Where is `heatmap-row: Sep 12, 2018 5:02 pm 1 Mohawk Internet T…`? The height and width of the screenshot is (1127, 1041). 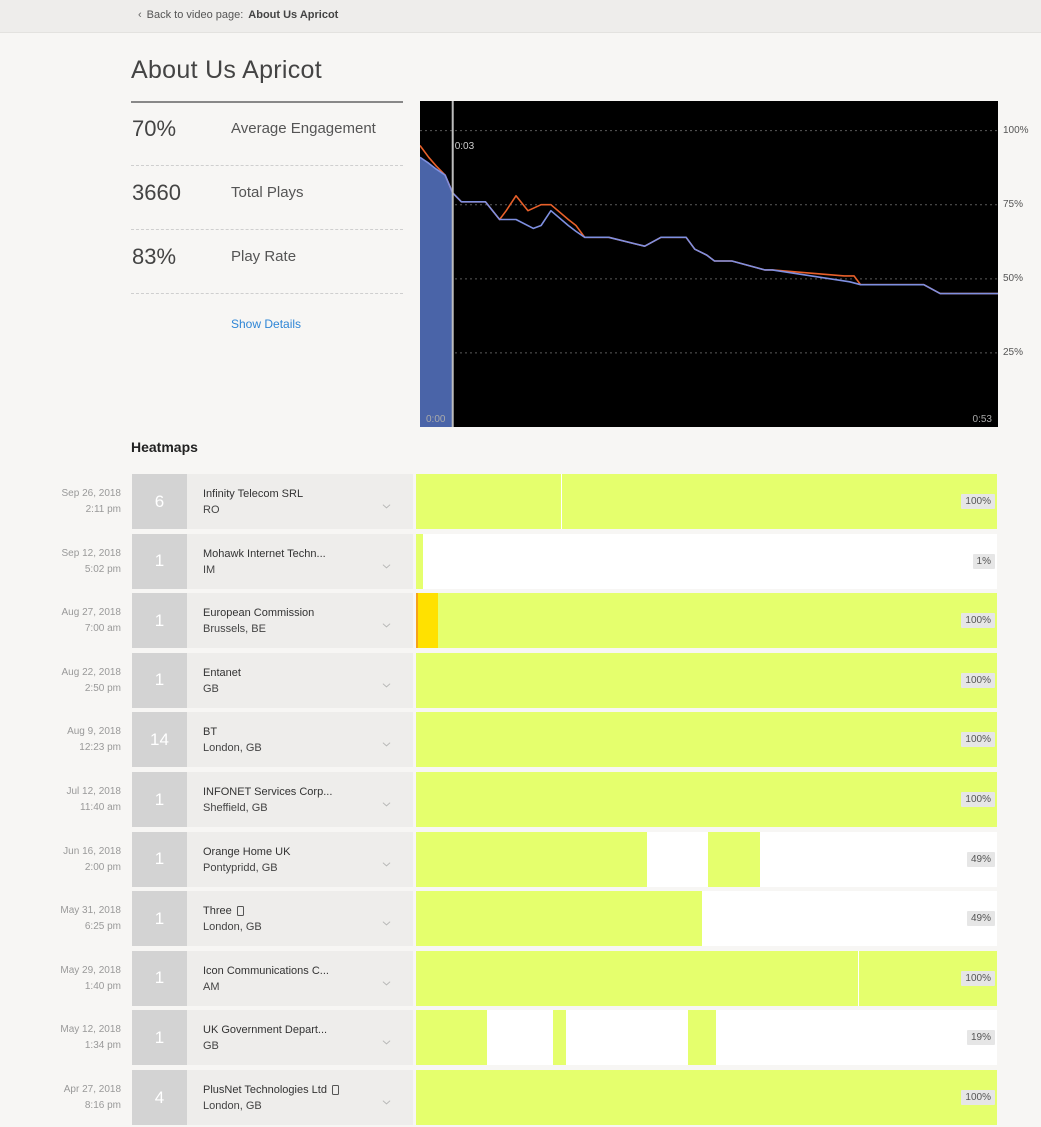 heatmap-row: Sep 12, 2018 5:02 pm 1 Mohawk Internet T… is located at coordinates (520, 561).